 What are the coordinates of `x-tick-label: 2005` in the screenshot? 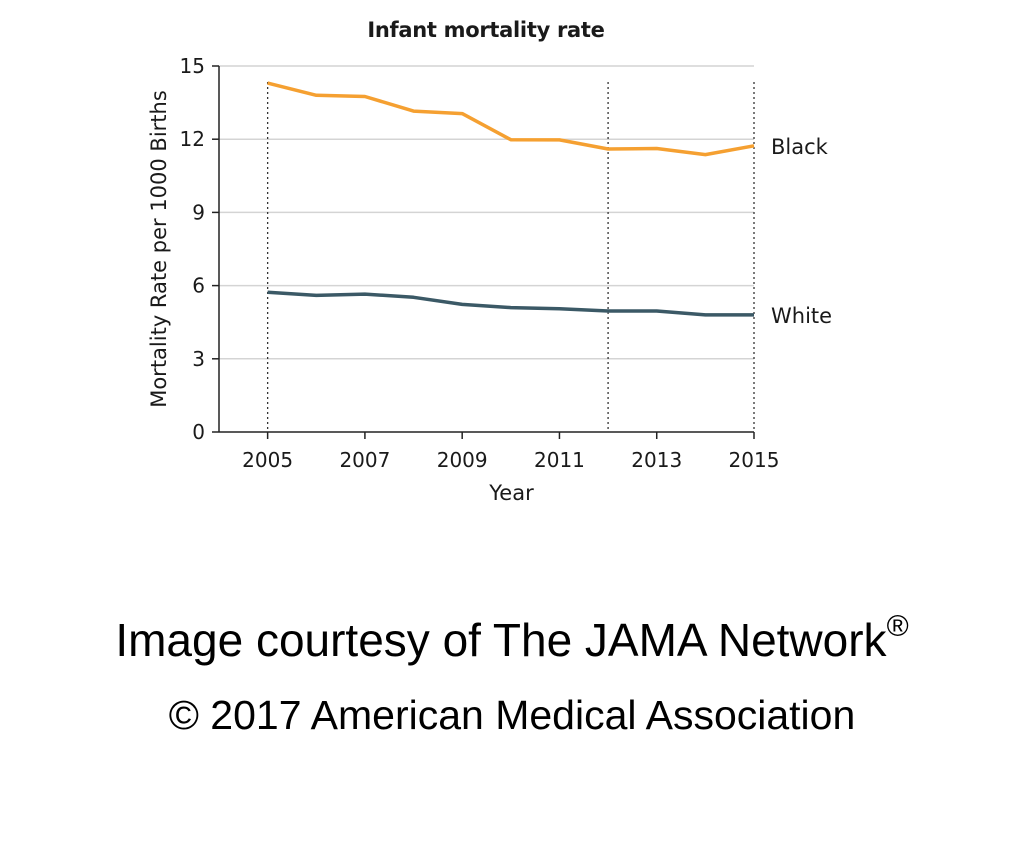 It's located at (267, 460).